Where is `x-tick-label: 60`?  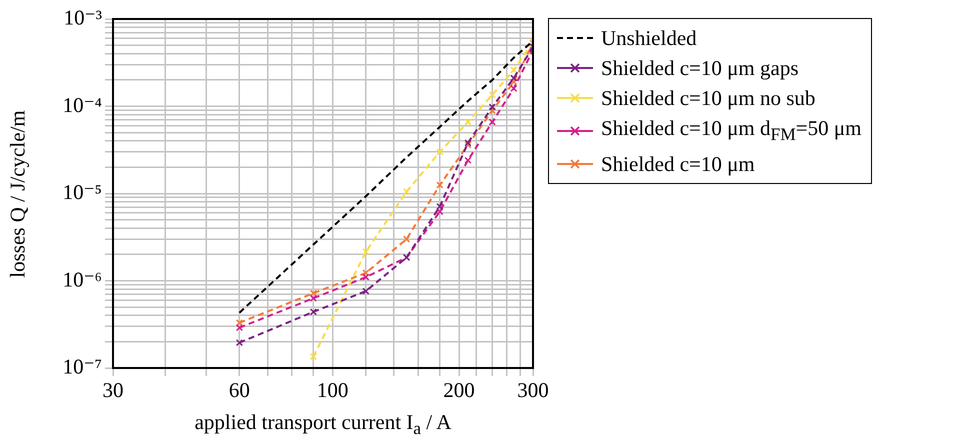
x-tick-label: 60 is located at coordinates (239, 390).